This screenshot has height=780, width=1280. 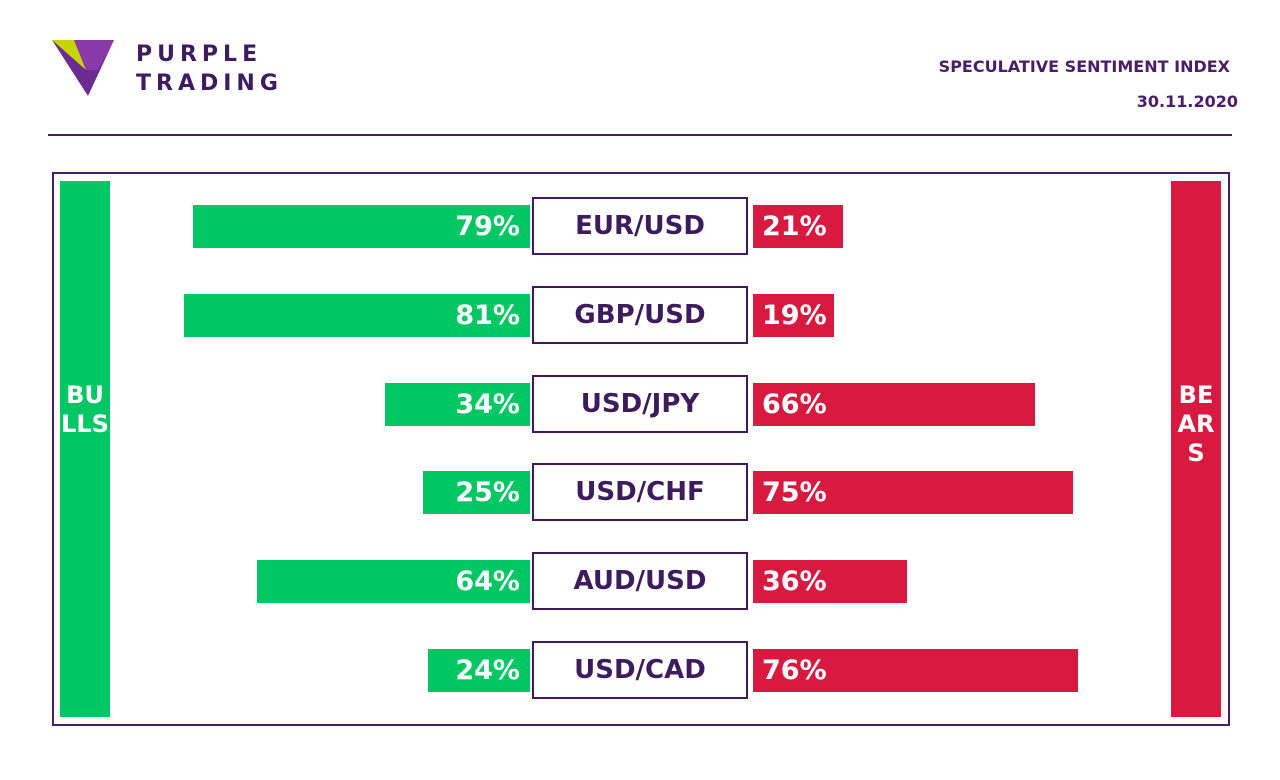 I want to click on pair-label-eur-usd: EUR/USD, so click(x=640, y=226).